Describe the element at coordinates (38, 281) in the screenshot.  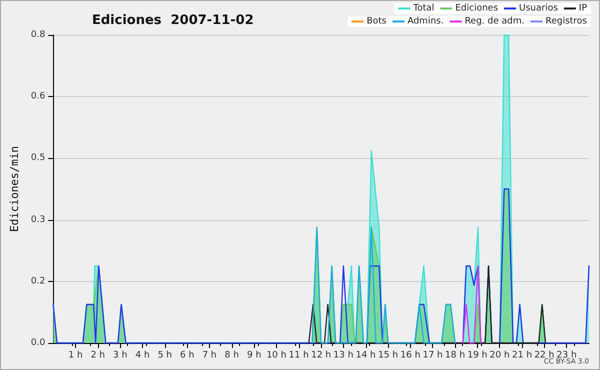
I see `y-tick-label: 0.2` at that location.